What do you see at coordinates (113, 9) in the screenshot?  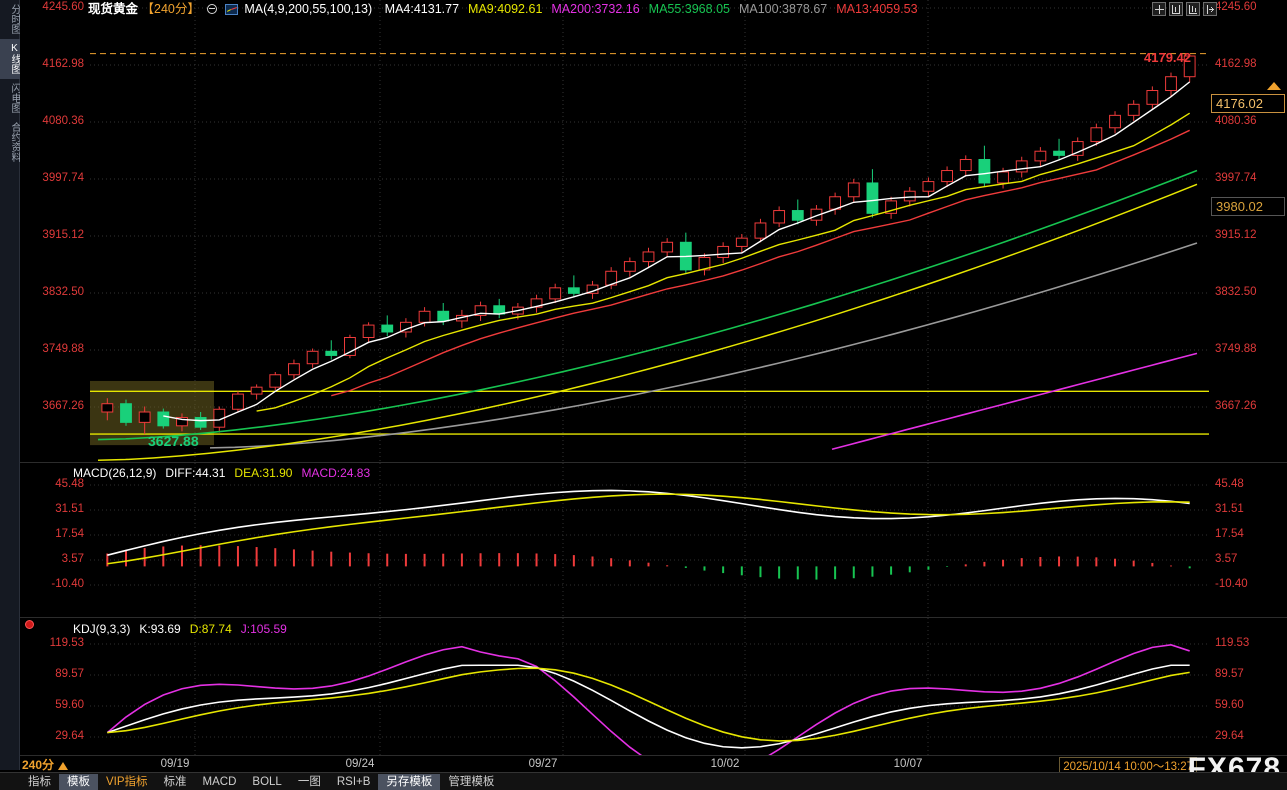 I see `symbol-name: 现货黄金` at bounding box center [113, 9].